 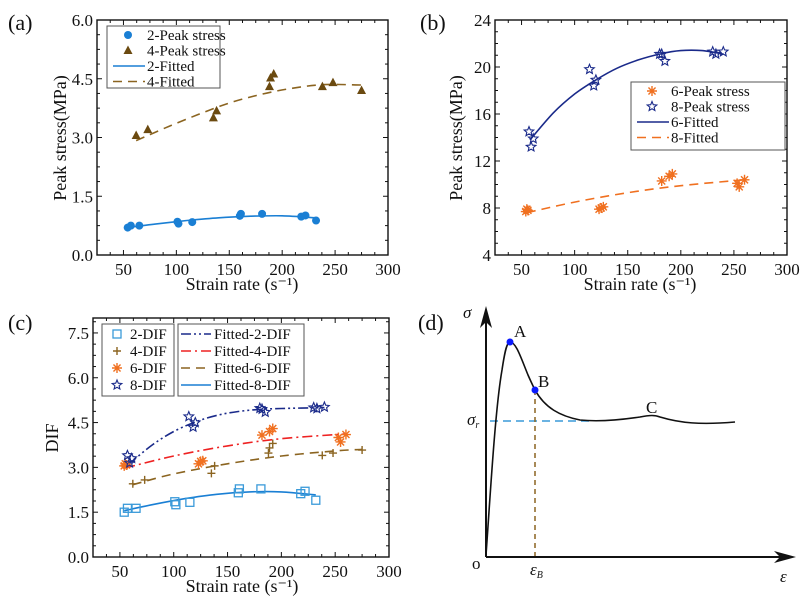 I want to click on point-b-label: B, so click(x=543, y=381).